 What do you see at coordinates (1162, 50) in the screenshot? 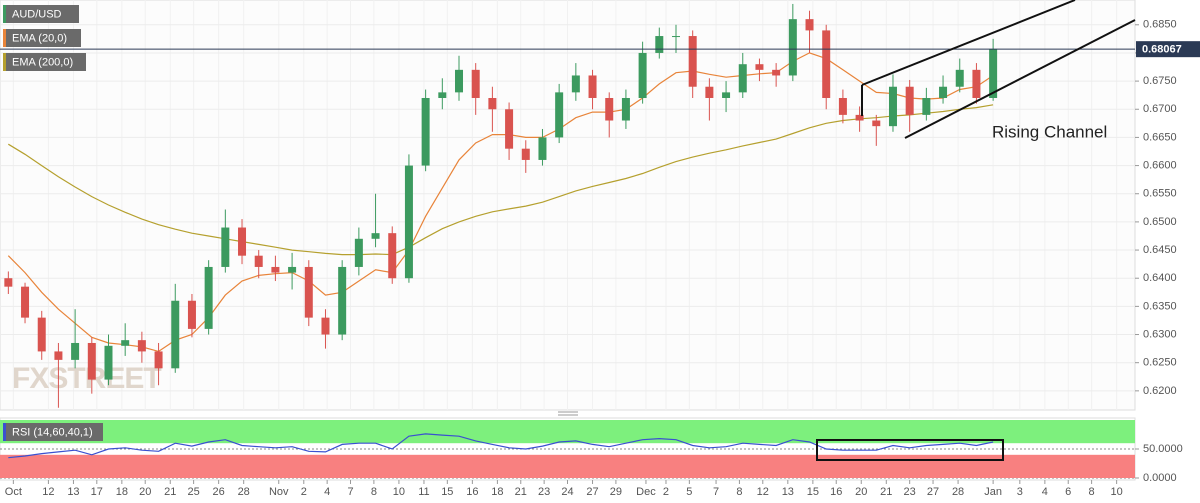
I see `last-price-label: 0.68067` at bounding box center [1162, 50].